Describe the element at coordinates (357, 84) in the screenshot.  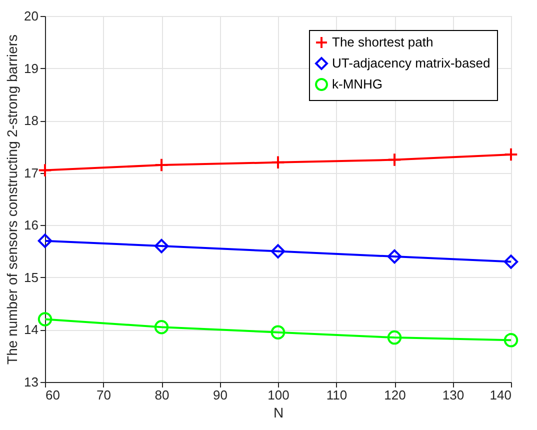
I see `legend-label: k-MNHG` at that location.